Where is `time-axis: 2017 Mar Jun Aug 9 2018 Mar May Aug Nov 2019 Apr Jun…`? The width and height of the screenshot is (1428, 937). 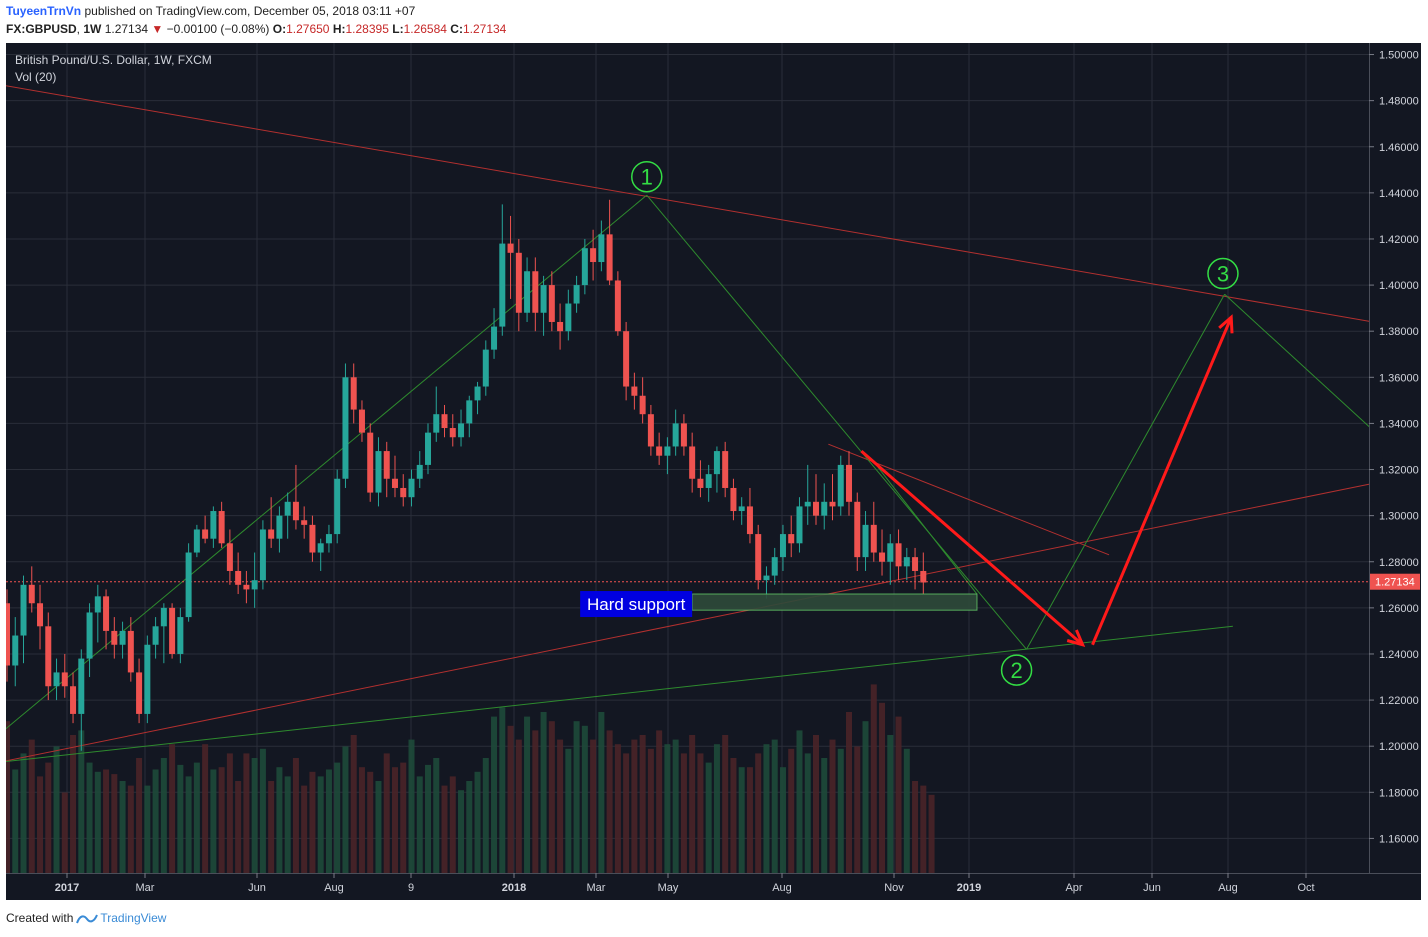 time-axis: 2017 Mar Jun Aug 9 2018 Mar May Aug Nov 2019 Apr Jun… is located at coordinates (713, 886).